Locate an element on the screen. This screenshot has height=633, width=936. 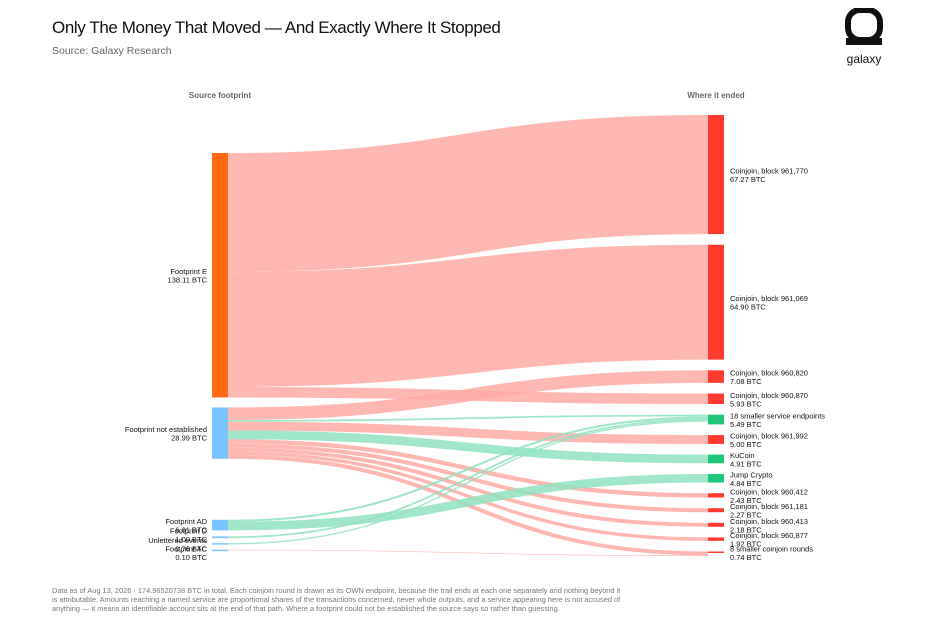
source-node-footprint-ac is located at coordinates (220, 550).